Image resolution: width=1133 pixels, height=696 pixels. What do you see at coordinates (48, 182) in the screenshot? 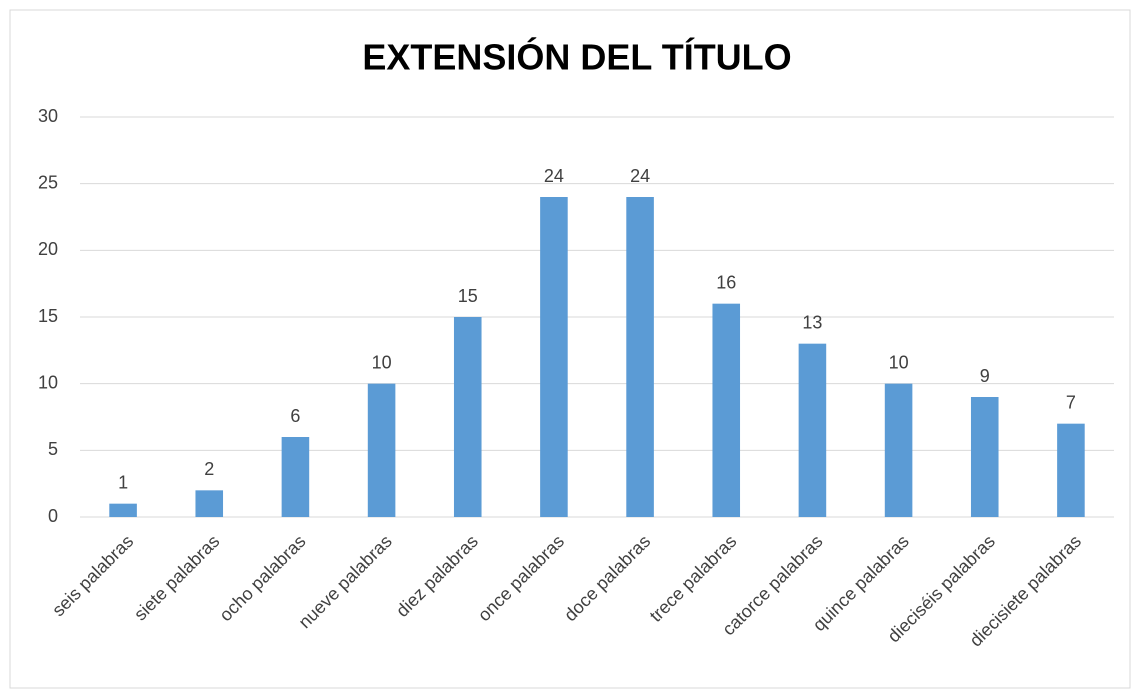
I see `y-tick-label: 25` at bounding box center [48, 182].